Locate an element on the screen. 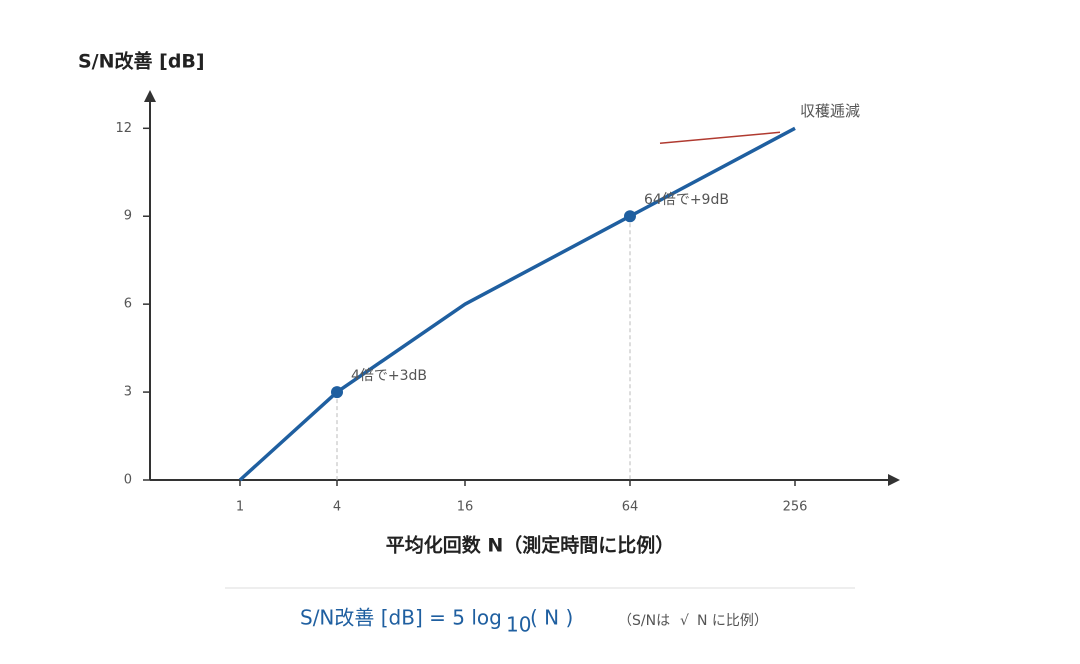  x-tick-label: 1 is located at coordinates (240, 507).